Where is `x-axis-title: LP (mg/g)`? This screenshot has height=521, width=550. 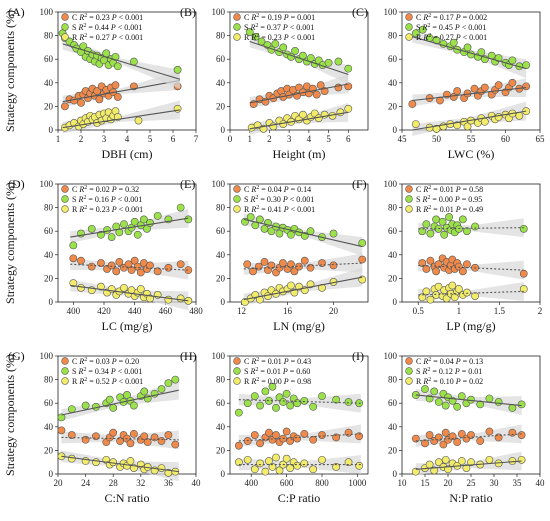
x-axis-title: LP (mg/g) is located at coordinates (470, 326).